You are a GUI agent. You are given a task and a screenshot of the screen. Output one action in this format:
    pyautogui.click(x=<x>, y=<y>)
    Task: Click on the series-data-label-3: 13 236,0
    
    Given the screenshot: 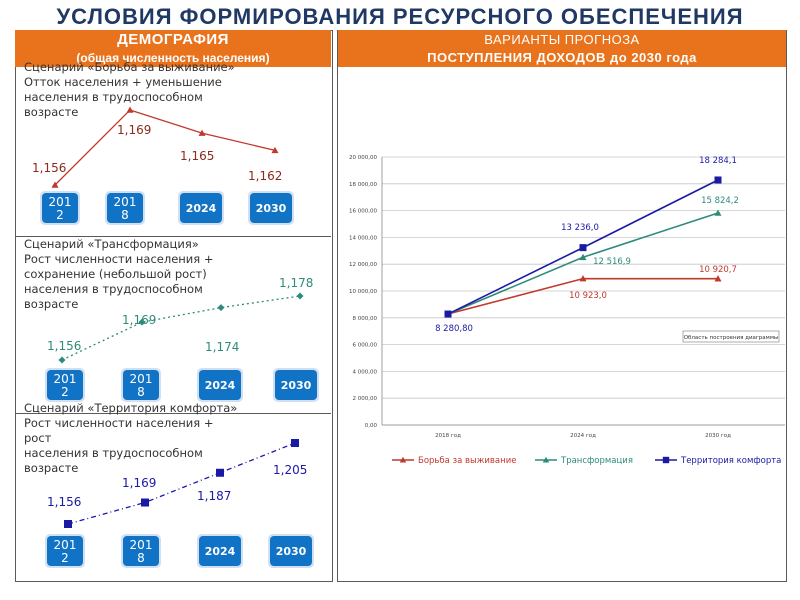 What is the action you would take?
    pyautogui.click(x=580, y=228)
    